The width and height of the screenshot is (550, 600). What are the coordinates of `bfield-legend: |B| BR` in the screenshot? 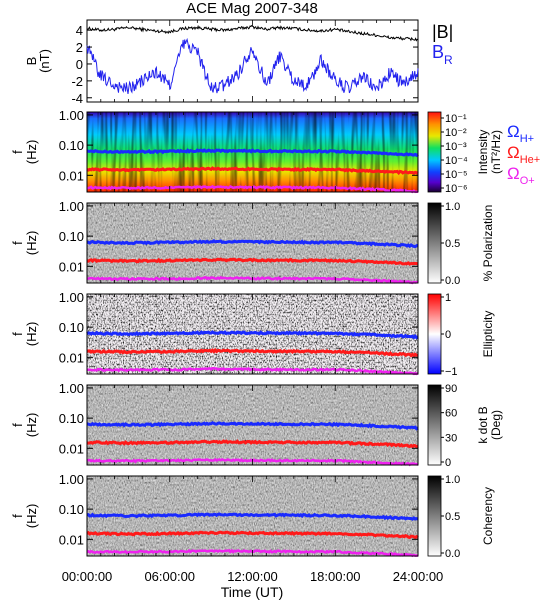 It's located at (442, 44).